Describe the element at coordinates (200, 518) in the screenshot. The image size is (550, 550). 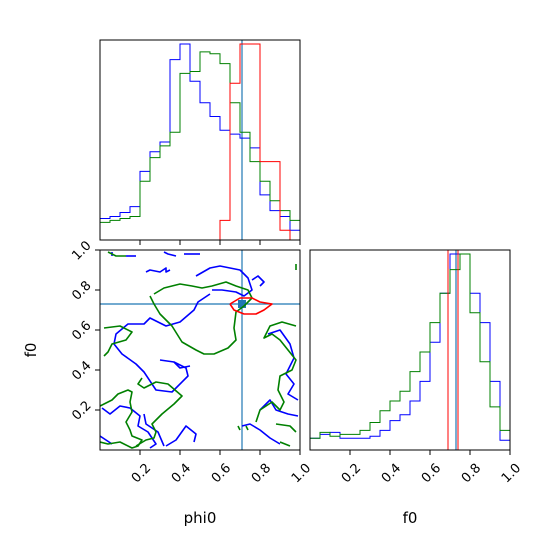
I see `xlabel-phi0: phi0` at that location.